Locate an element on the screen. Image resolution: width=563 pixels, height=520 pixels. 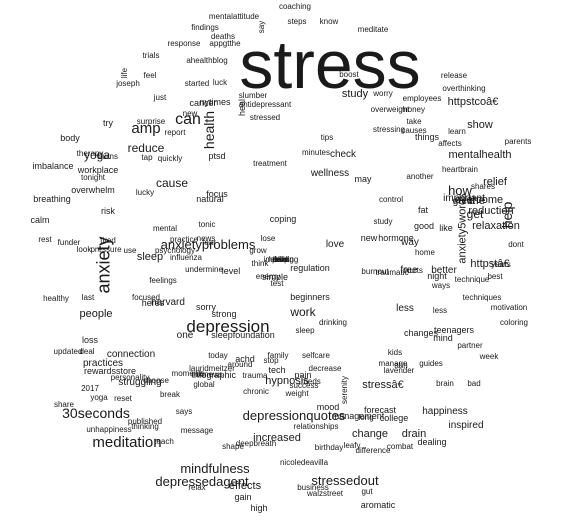
word-stressing: stressing is located at coordinates (388, 129).